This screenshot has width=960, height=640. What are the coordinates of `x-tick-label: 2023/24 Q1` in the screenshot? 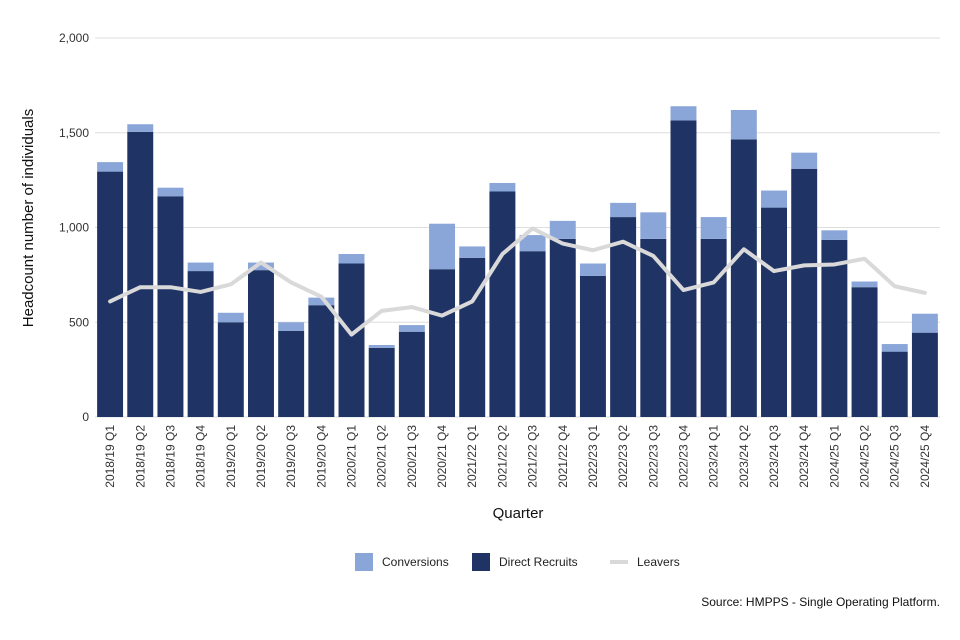 It's located at (714, 456).